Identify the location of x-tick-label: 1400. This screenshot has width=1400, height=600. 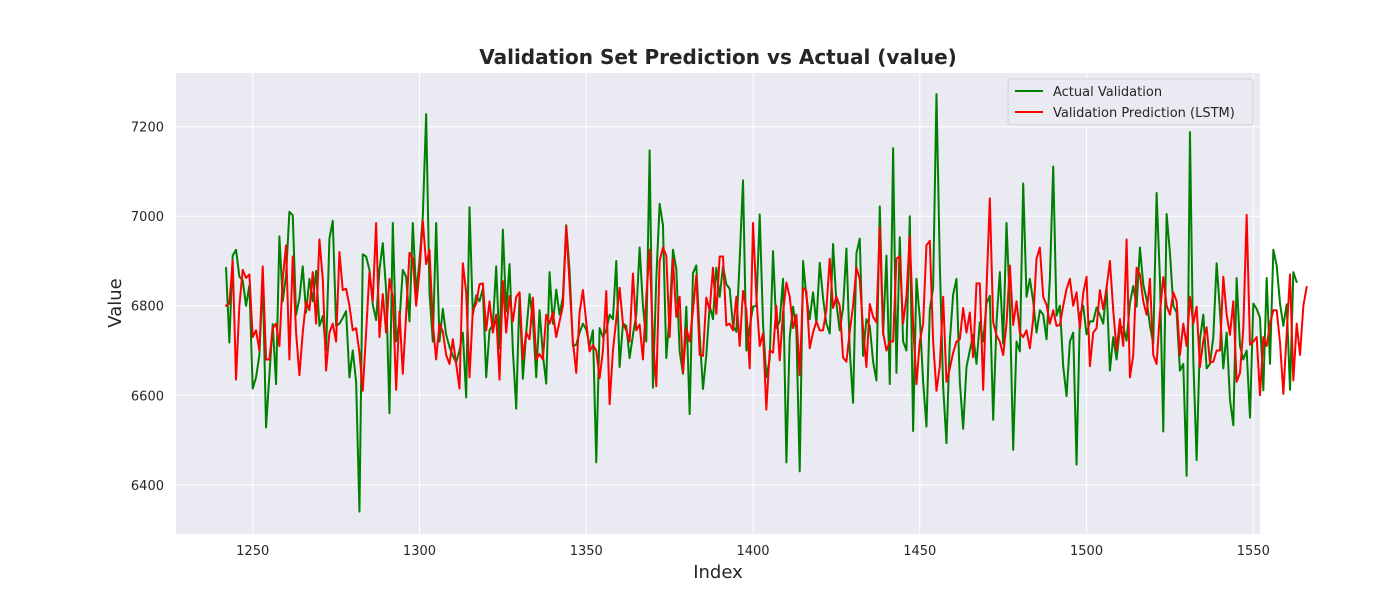
(752, 551).